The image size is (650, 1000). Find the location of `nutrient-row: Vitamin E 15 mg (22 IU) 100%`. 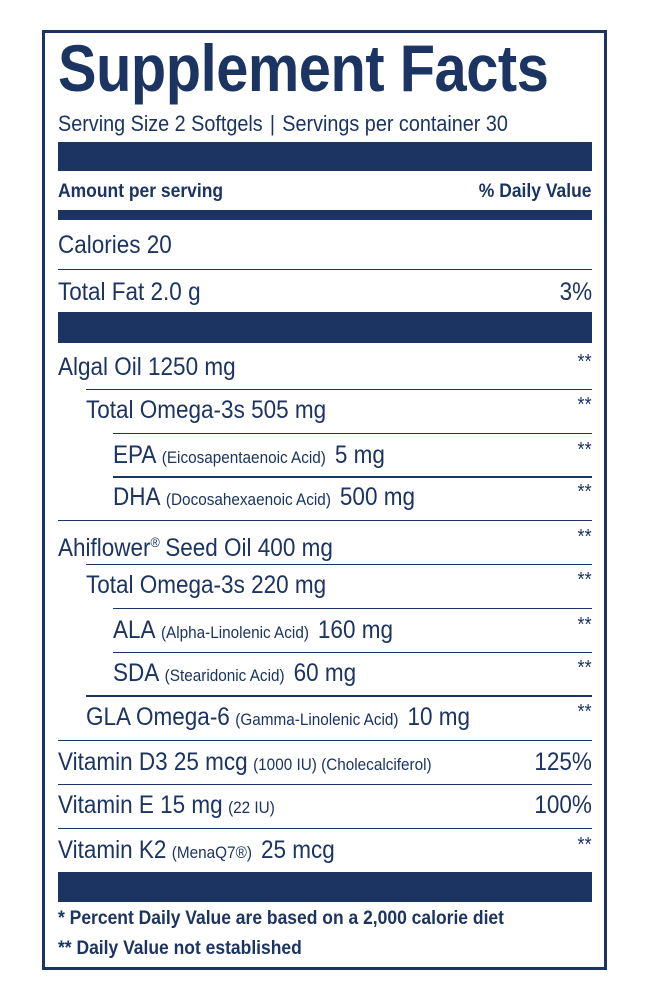

nutrient-row: Vitamin E 15 mg (22 IU) 100% is located at coordinates (325, 805).